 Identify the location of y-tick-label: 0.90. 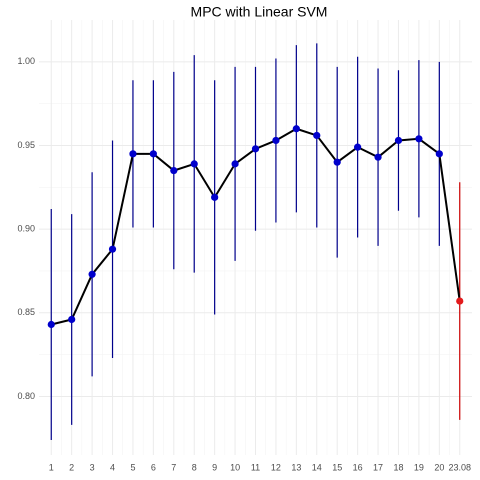
(26, 229).